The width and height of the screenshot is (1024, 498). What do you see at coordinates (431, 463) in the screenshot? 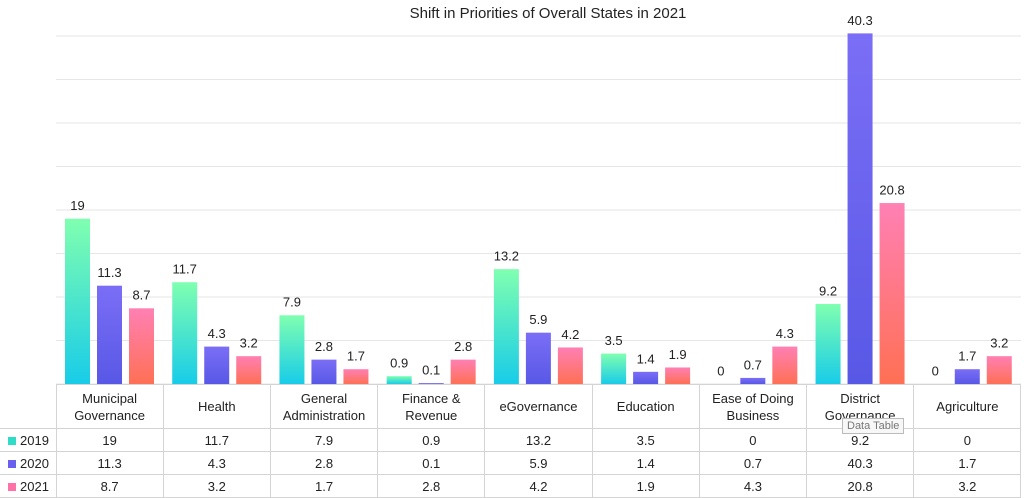
I see `table-value: 0.1` at bounding box center [431, 463].